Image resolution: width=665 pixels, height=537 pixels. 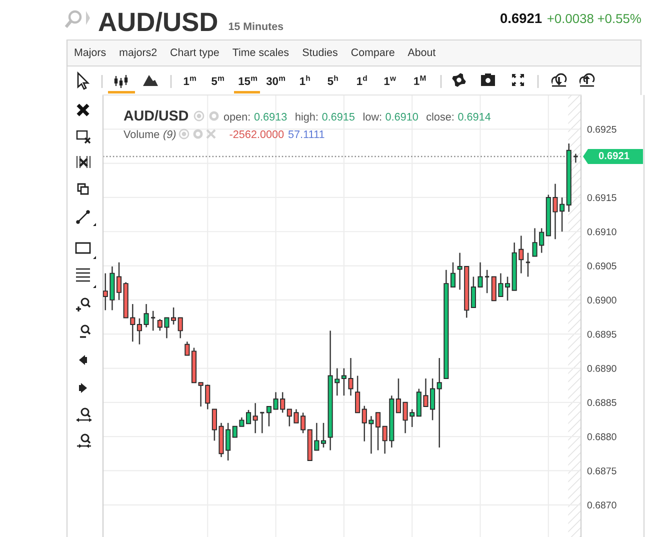 I want to click on y-tick-label: 0.6925, so click(x=601, y=129).